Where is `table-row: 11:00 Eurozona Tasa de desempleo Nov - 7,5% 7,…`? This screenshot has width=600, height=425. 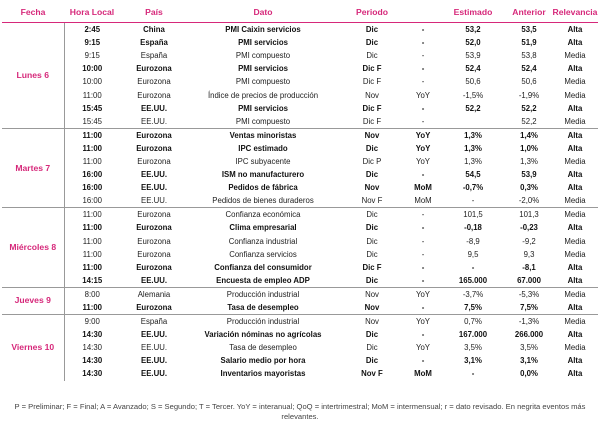 table-row: 11:00 Eurozona Tasa de desempleo Nov - 7,5% 7,… is located at coordinates (300, 308).